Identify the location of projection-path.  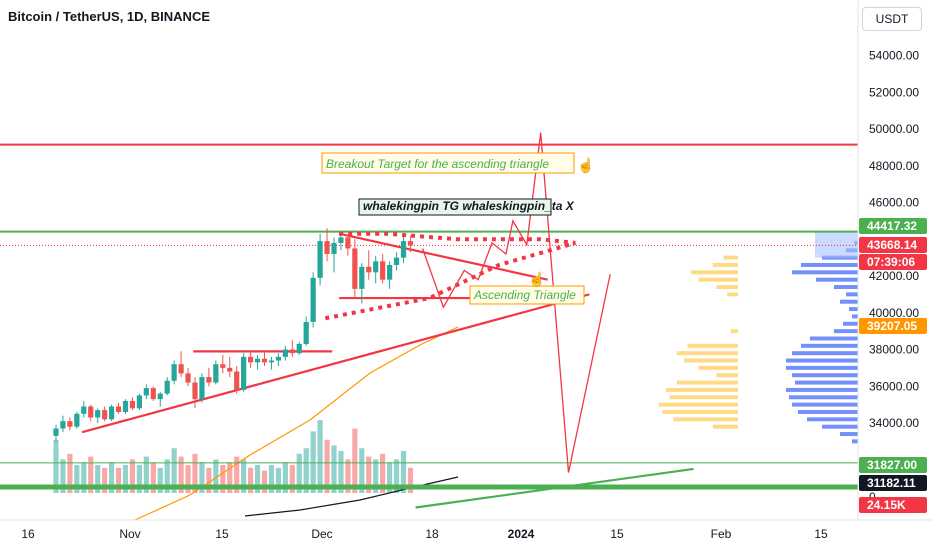
(516, 302).